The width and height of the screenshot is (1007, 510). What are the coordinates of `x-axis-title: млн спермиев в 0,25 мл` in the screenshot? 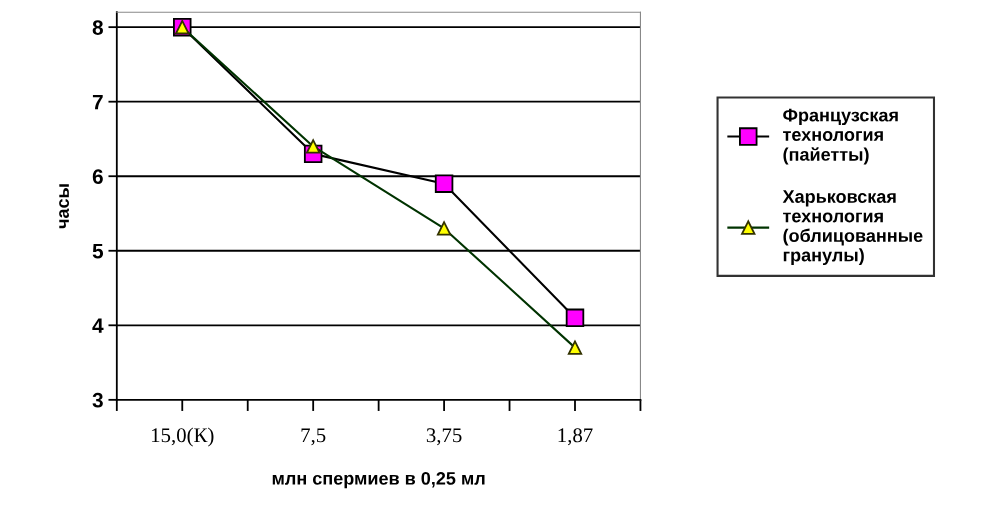 It's located at (378, 480).